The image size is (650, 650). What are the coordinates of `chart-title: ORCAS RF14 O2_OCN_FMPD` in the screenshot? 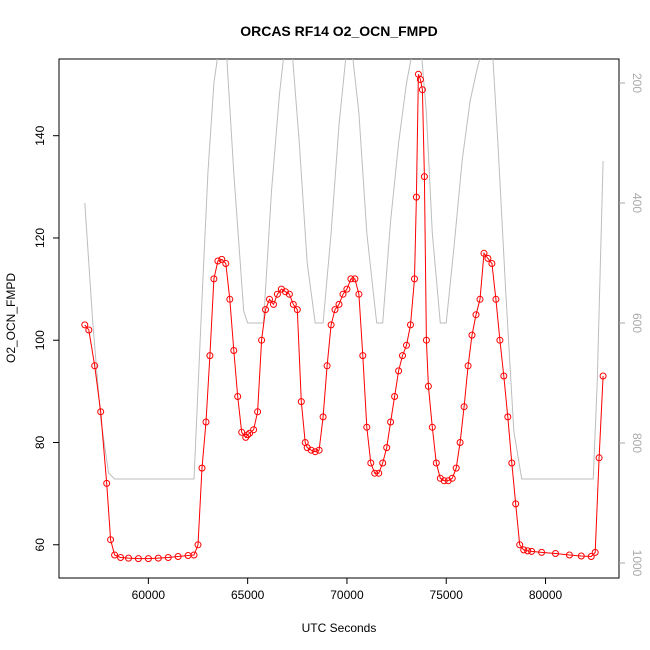 It's located at (339, 31).